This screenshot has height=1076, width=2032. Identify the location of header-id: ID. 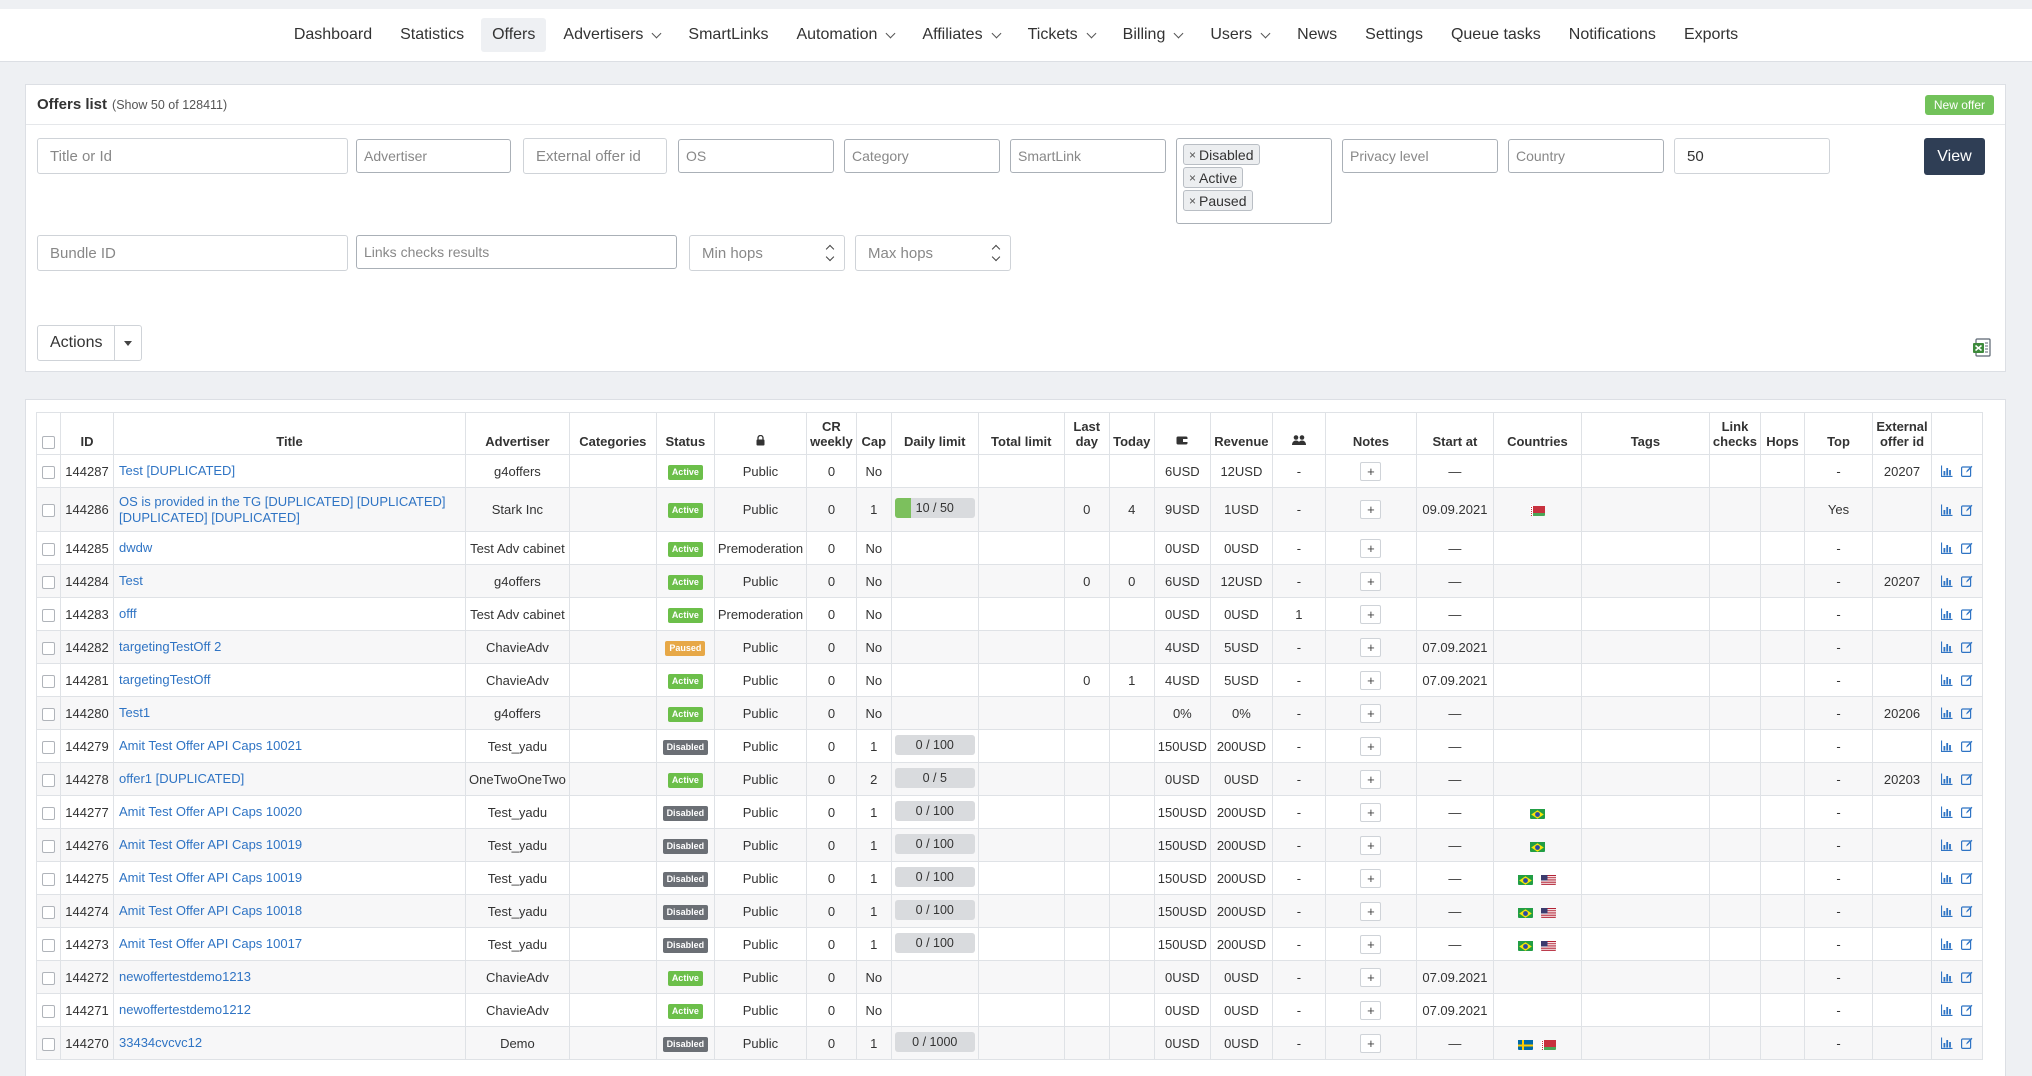
(87, 433).